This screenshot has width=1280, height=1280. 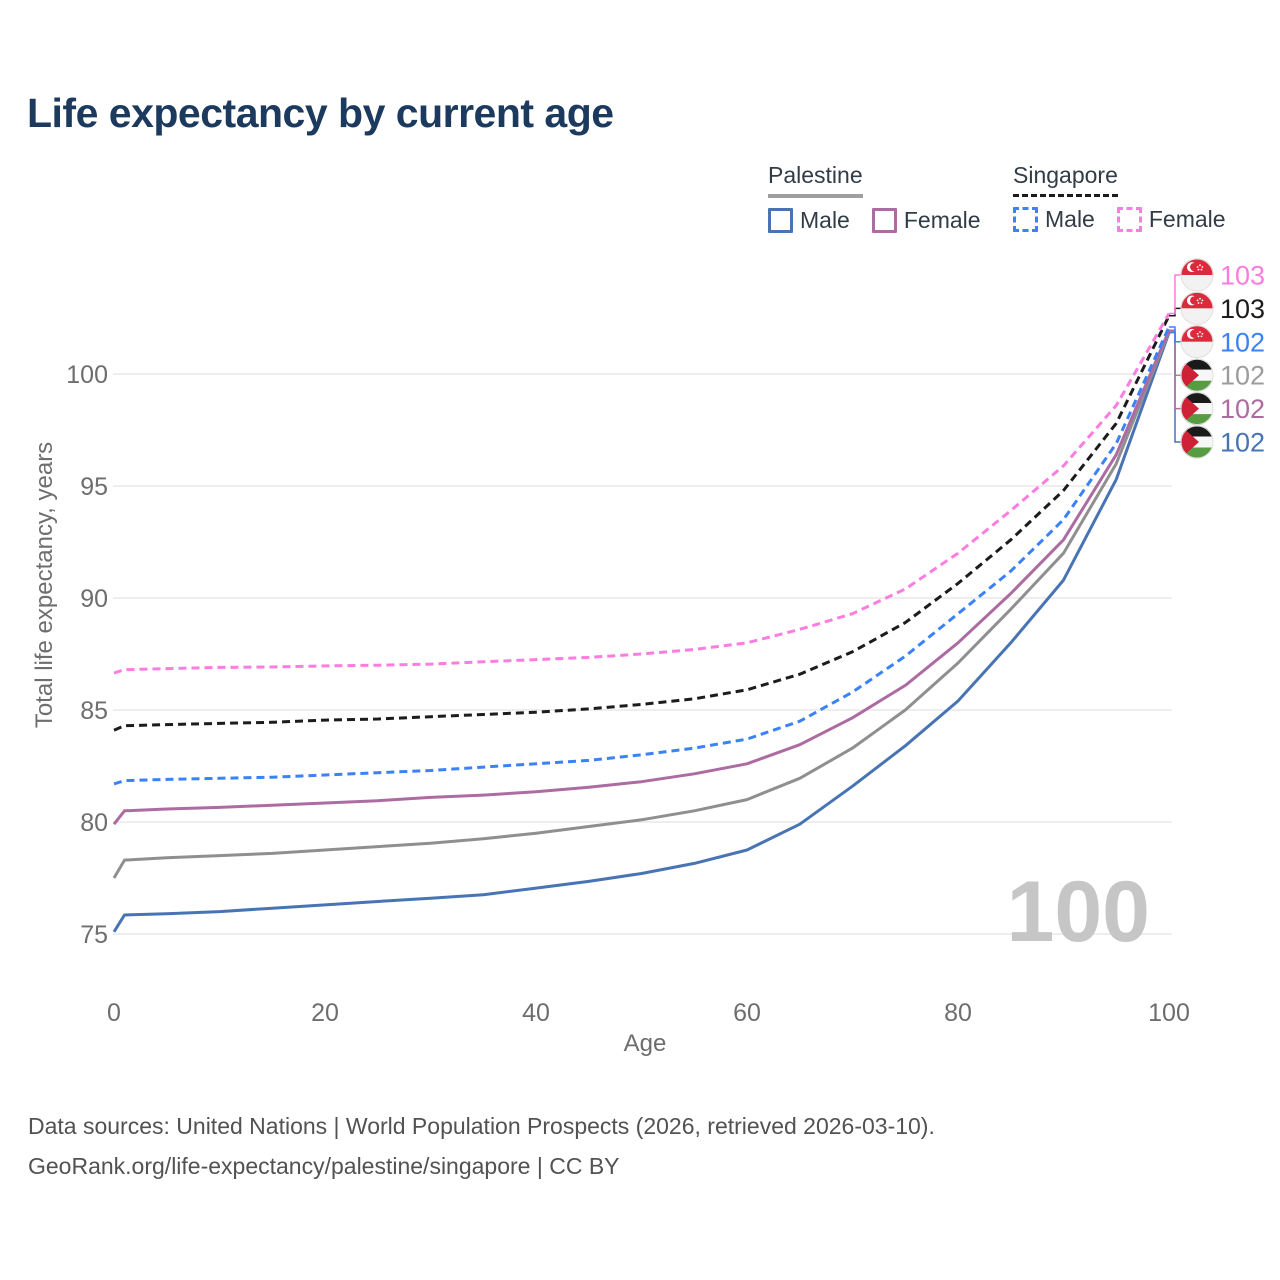 I want to click on y-tick-label: 75, so click(x=94, y=935).